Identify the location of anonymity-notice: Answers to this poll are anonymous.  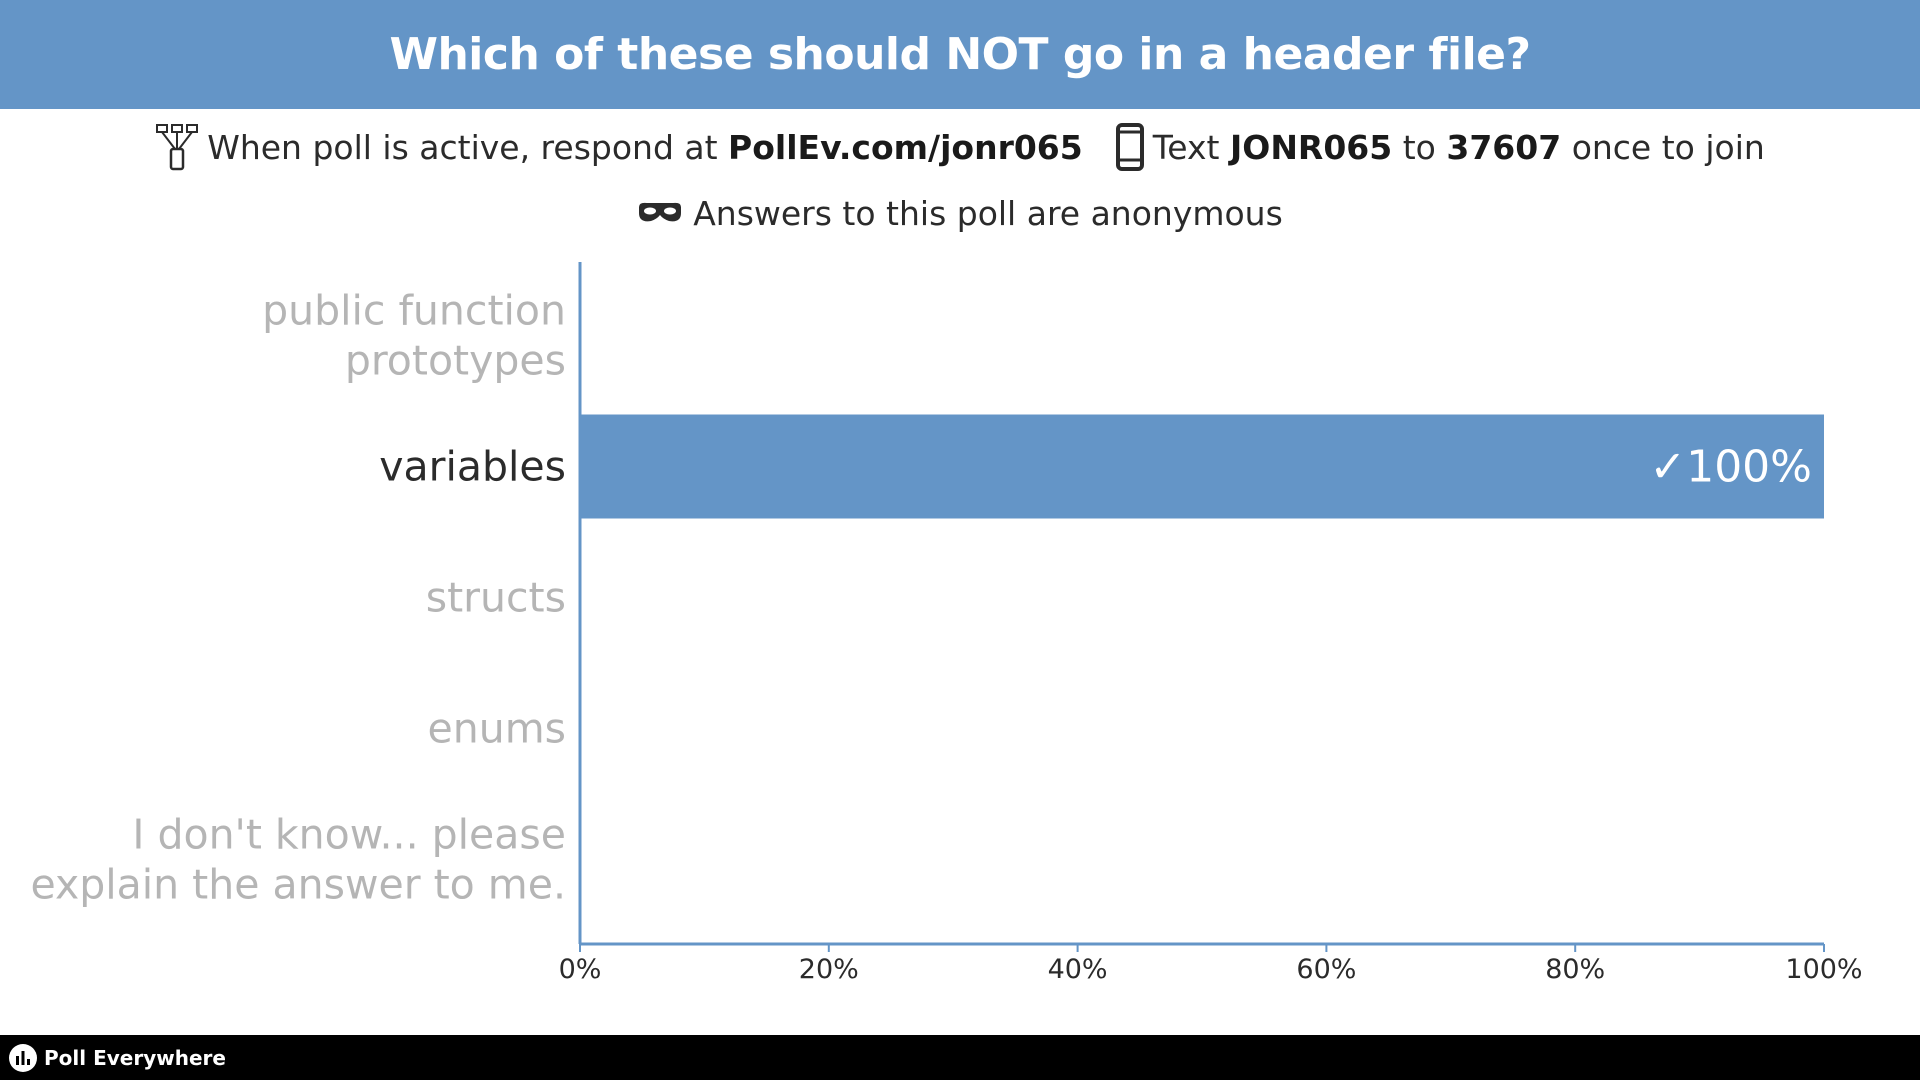
(960, 213).